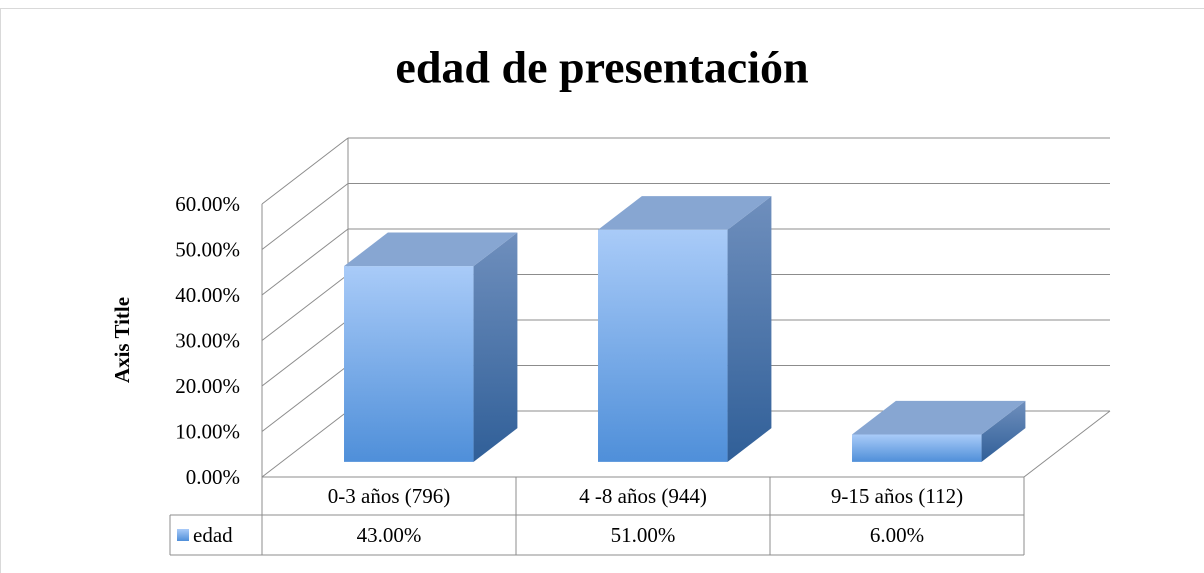  Describe the element at coordinates (207, 295) in the screenshot. I see `y-tick-label: 40.00%` at that location.